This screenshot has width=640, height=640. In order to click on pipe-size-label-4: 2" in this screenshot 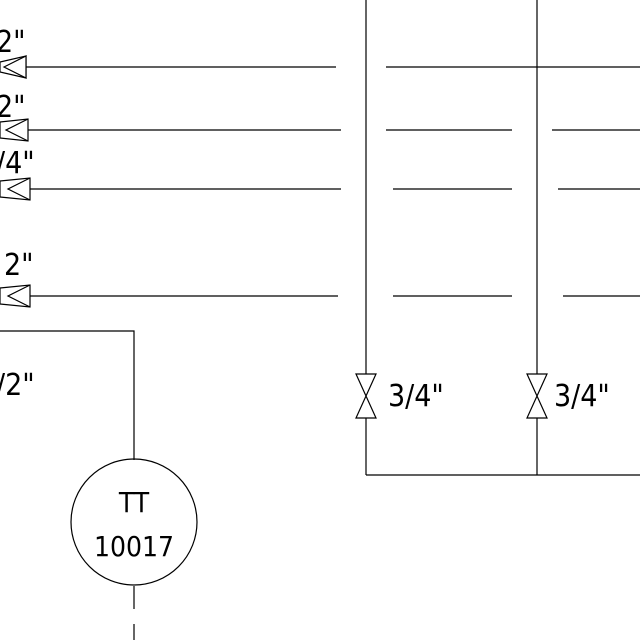, I will do `click(19, 265)`.